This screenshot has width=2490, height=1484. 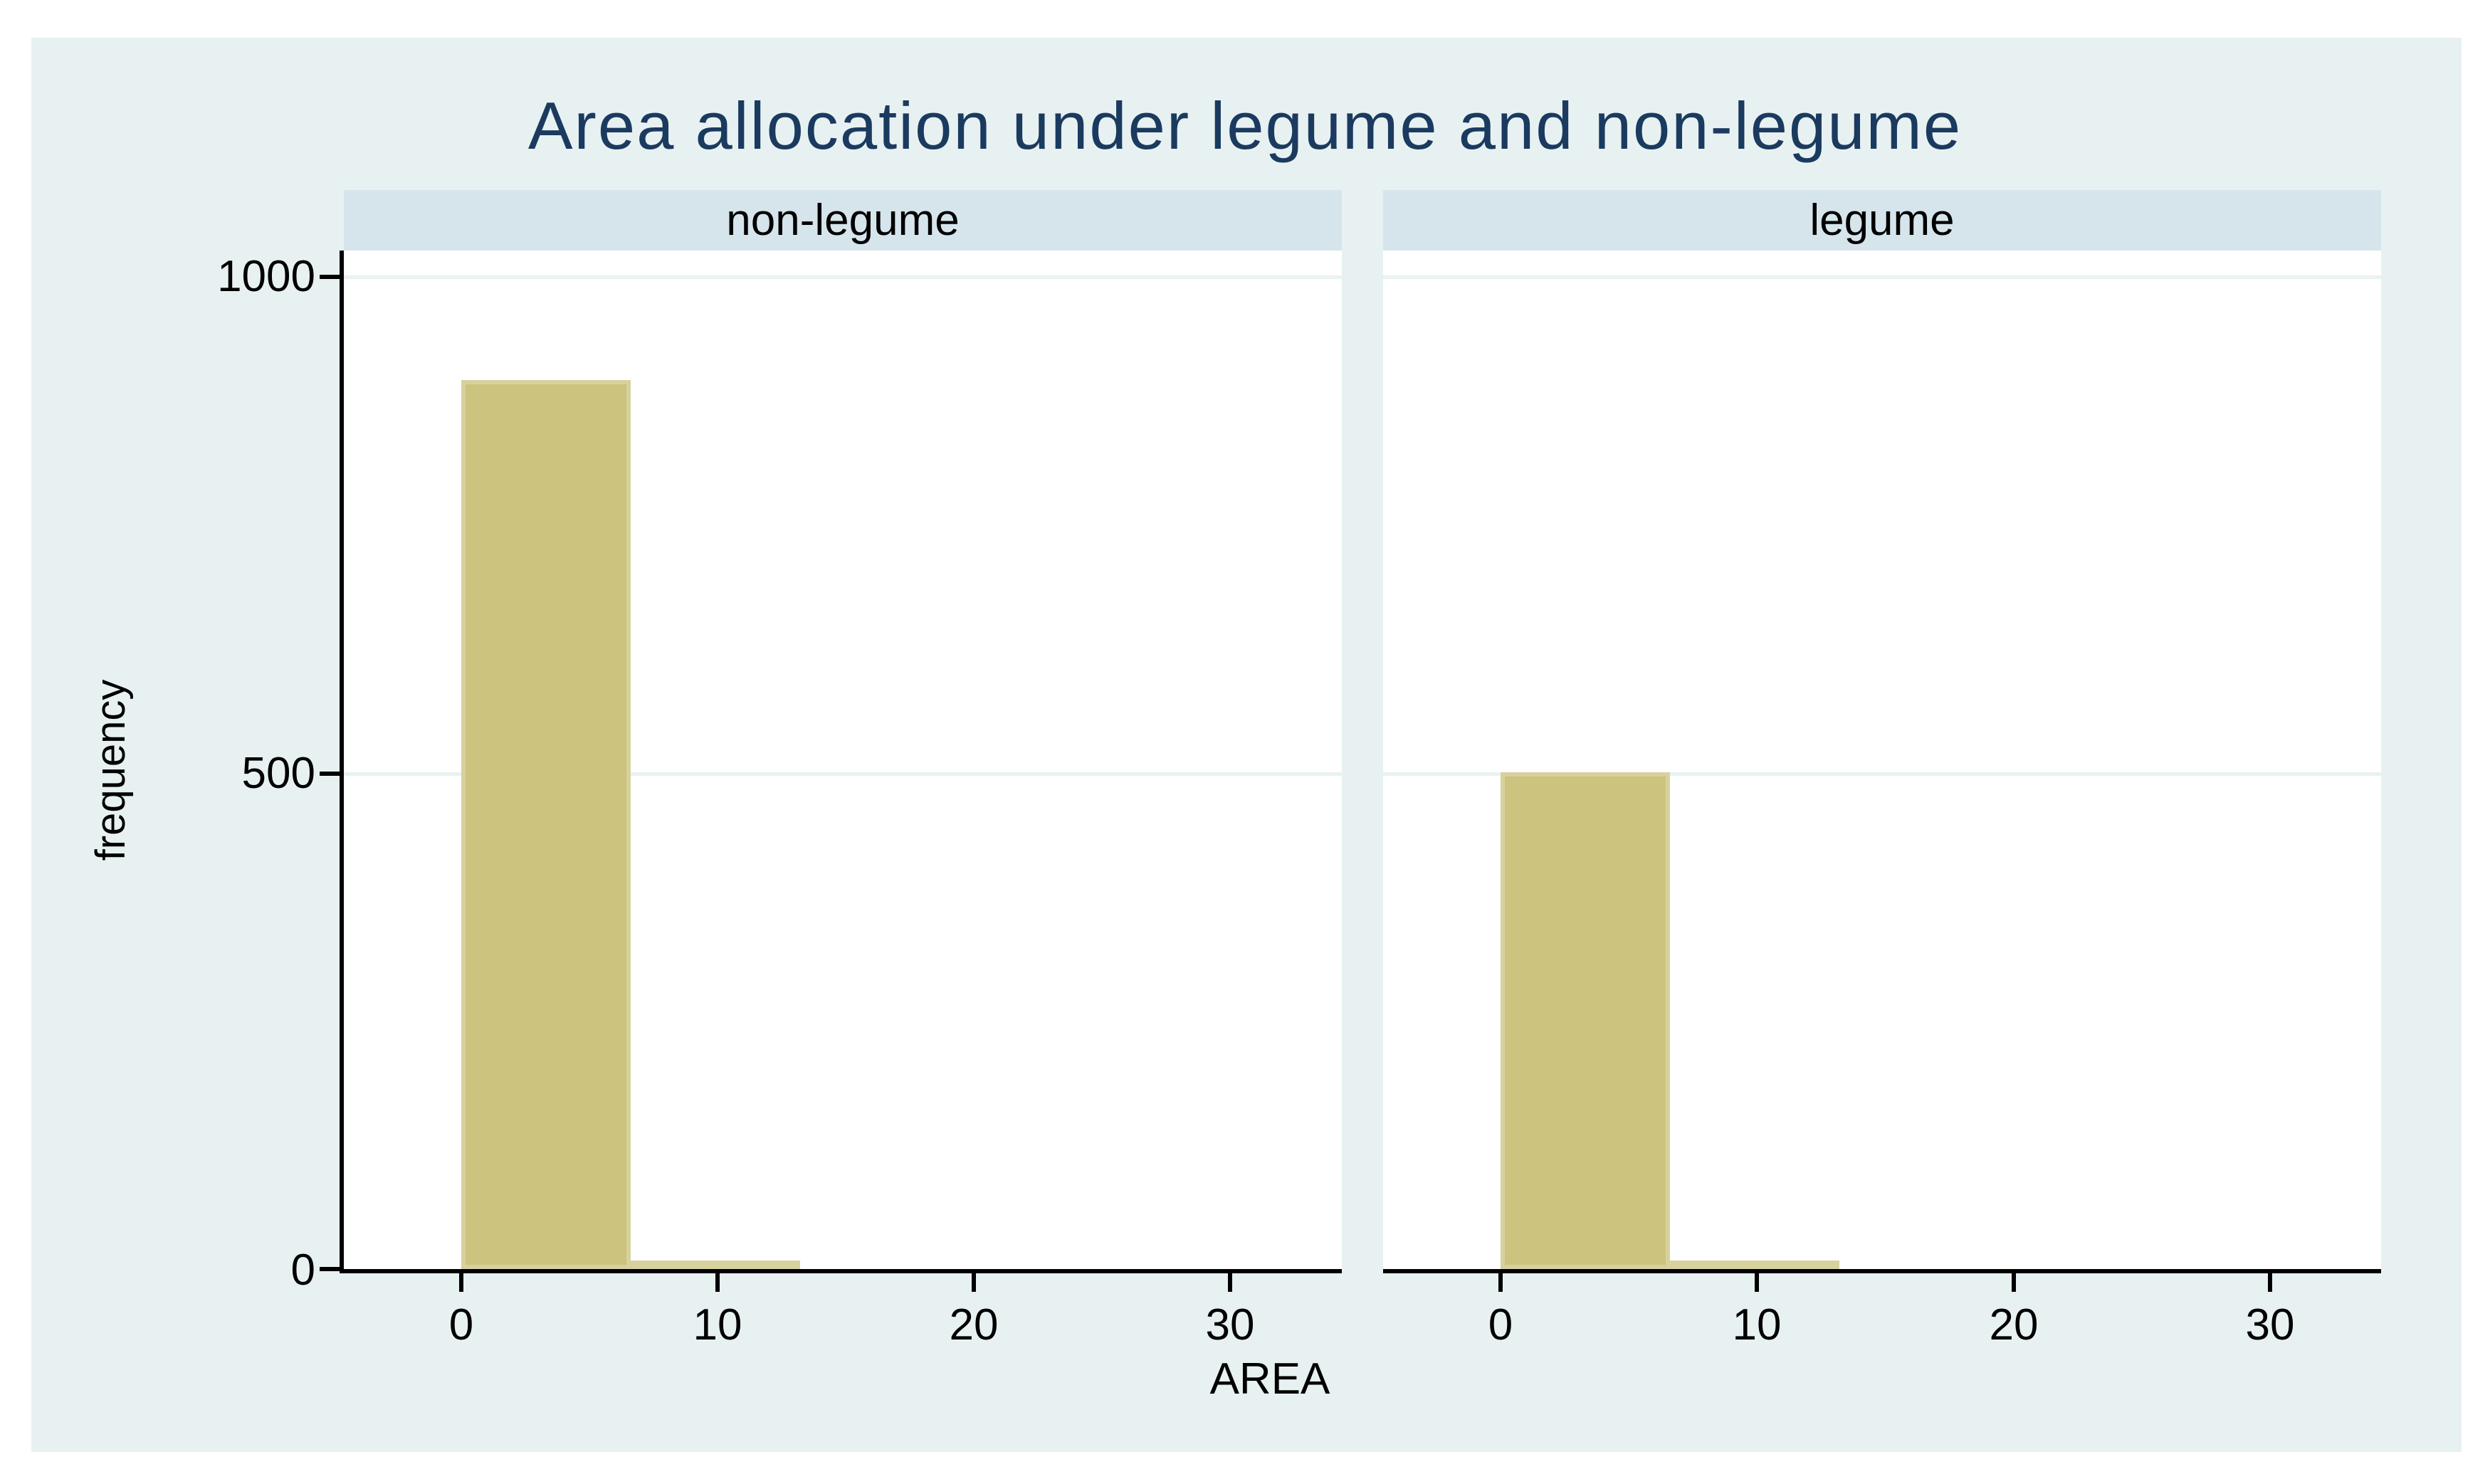 What do you see at coordinates (1269, 1379) in the screenshot?
I see `x-axis-title: AREA` at bounding box center [1269, 1379].